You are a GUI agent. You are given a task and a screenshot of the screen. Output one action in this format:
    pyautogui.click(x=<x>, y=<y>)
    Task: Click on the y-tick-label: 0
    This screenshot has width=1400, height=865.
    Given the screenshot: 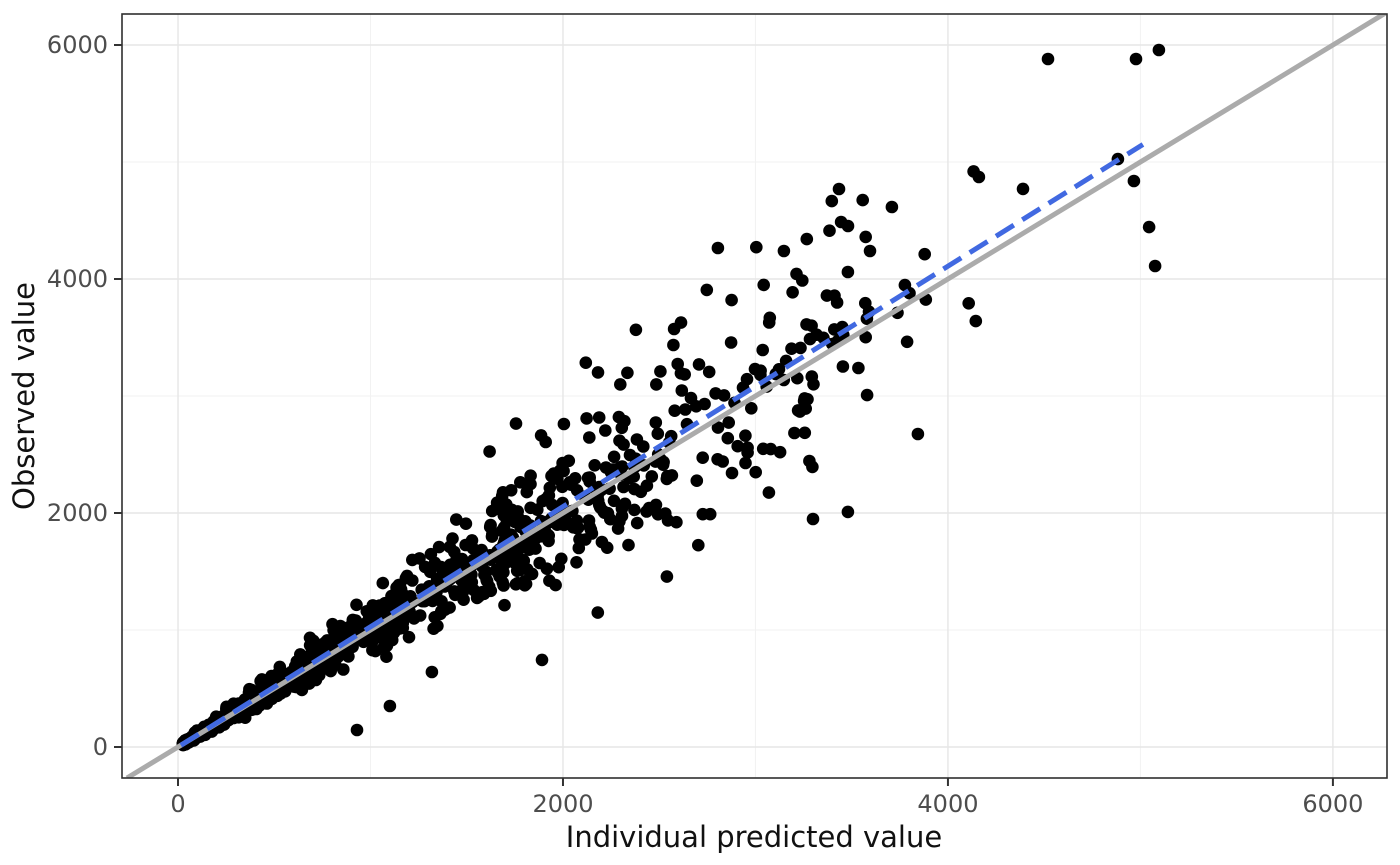 What is the action you would take?
    pyautogui.click(x=100, y=747)
    